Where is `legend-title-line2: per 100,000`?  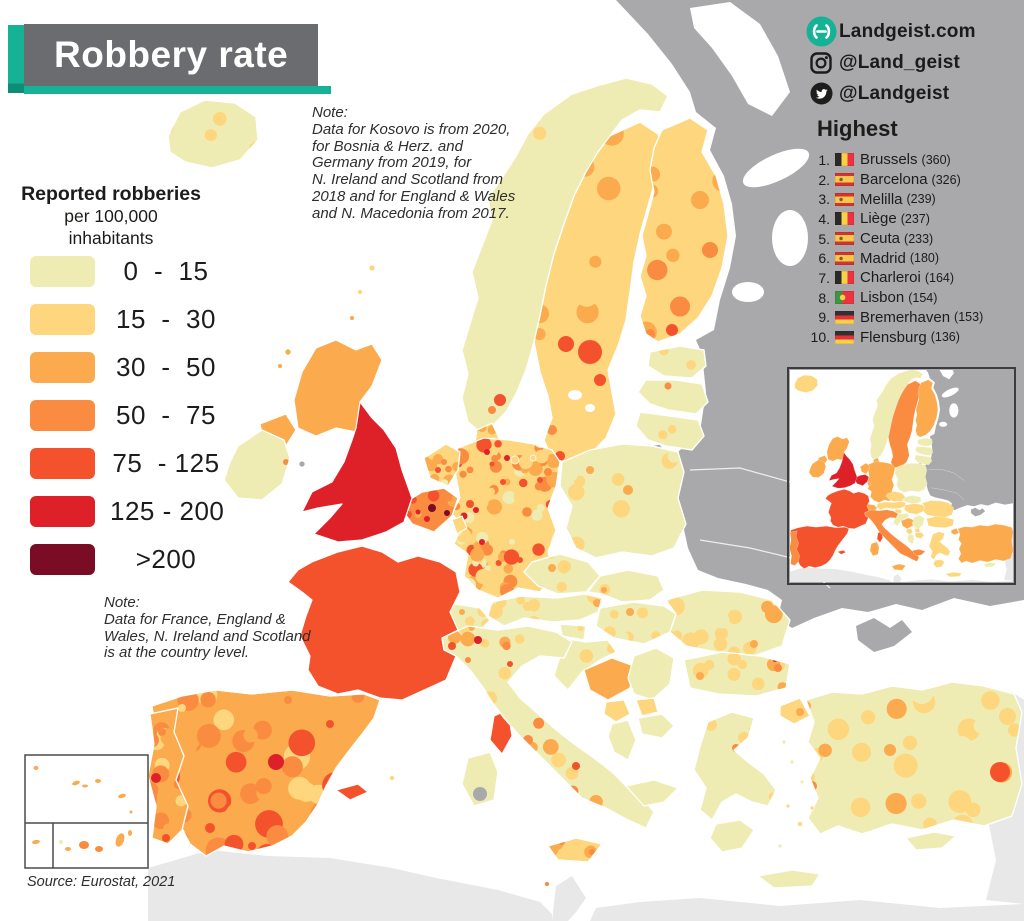
legend-title-line2: per 100,000 is located at coordinates (111, 216).